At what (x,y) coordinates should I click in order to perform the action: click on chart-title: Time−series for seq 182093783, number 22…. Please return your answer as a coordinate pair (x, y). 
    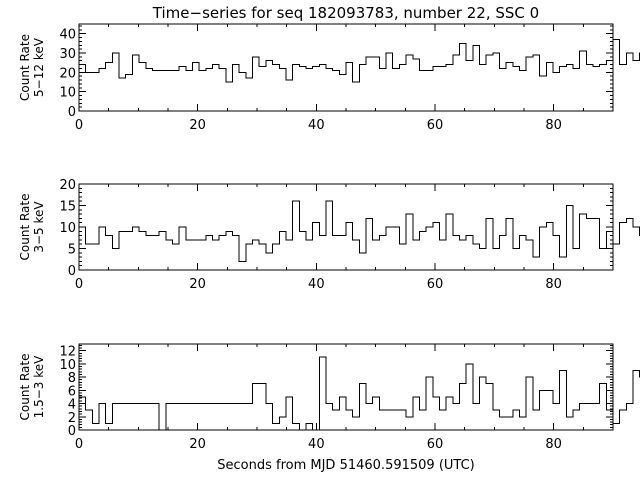
    Looking at the image, I should click on (345, 13).